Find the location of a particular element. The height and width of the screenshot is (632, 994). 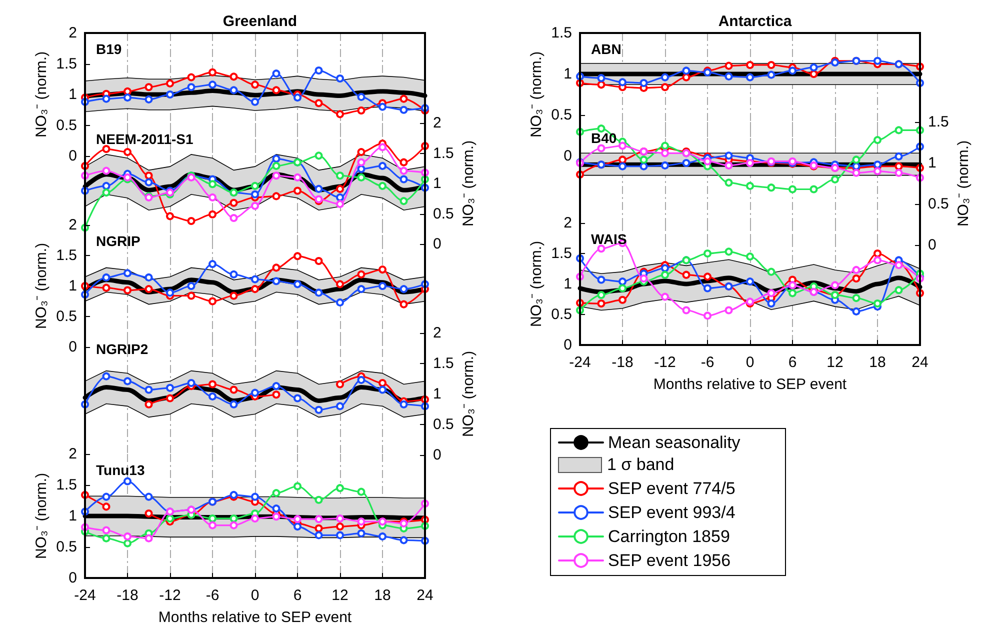

text: B40 is located at coordinates (604, 138).